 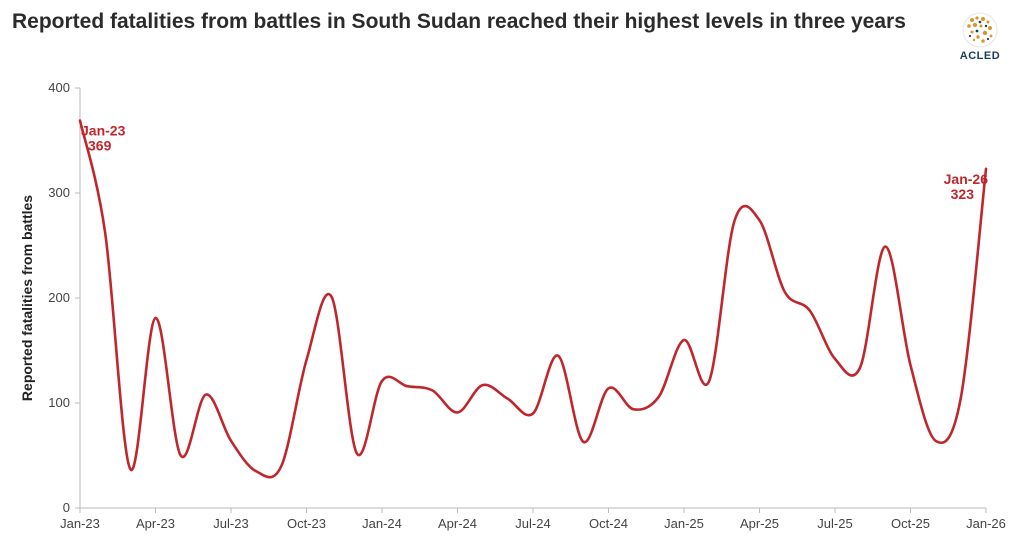 I want to click on annotation-label: Jan-26, so click(x=966, y=179).